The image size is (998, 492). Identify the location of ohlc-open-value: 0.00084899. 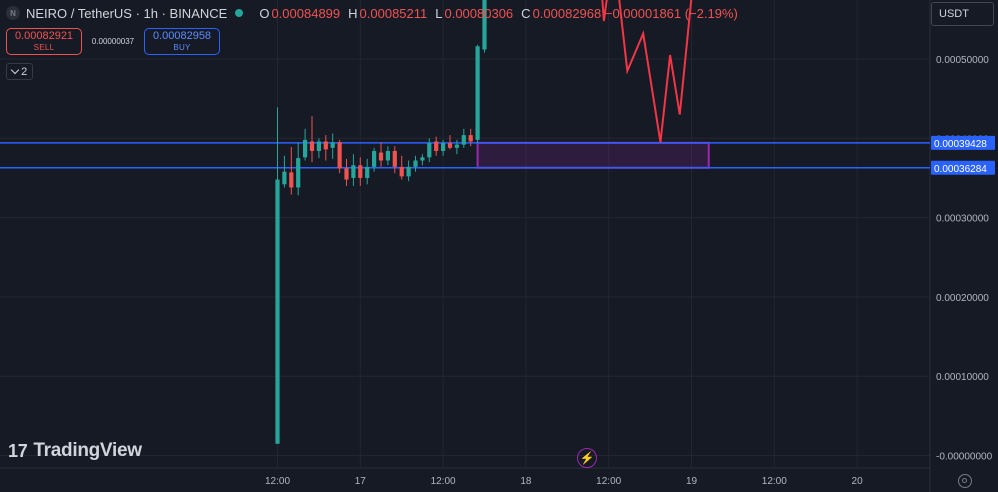
(306, 13).